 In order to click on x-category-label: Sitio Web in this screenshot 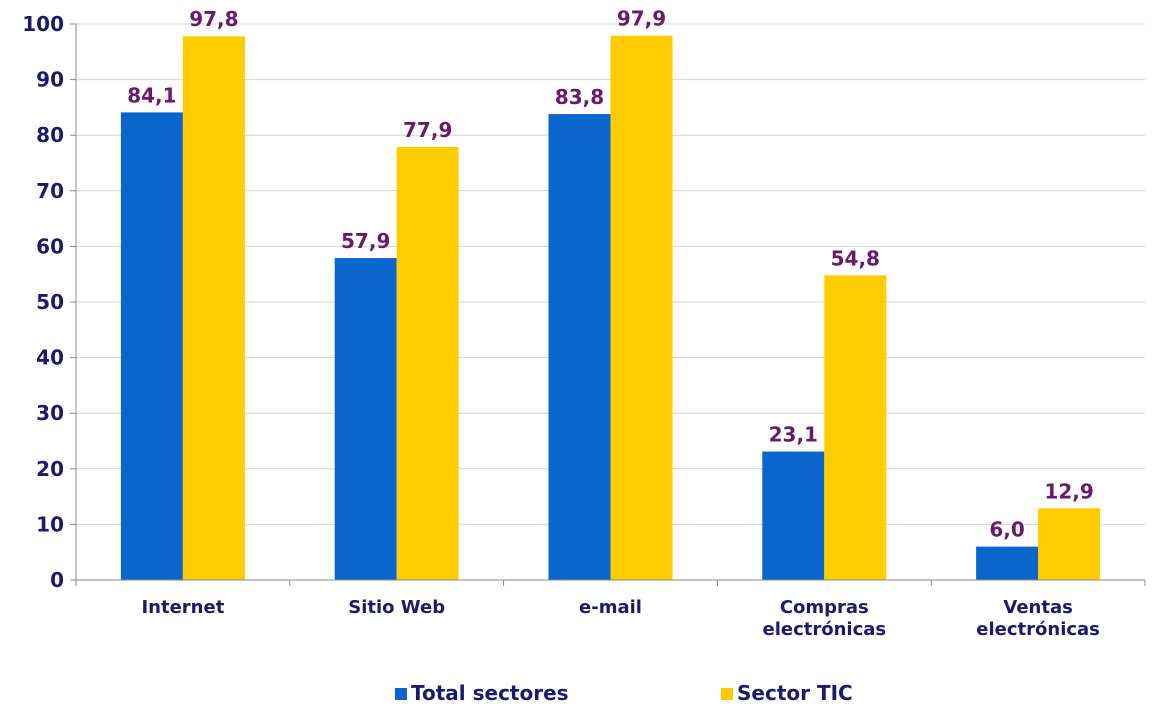, I will do `click(396, 607)`.